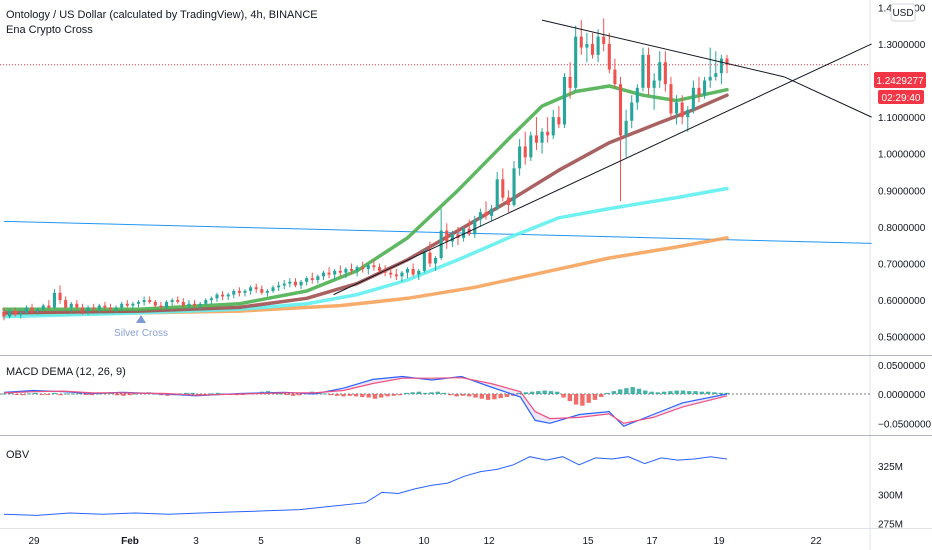 The width and height of the screenshot is (932, 550). What do you see at coordinates (141, 327) in the screenshot?
I see `silver-cross-marker: Silver Cross` at bounding box center [141, 327].